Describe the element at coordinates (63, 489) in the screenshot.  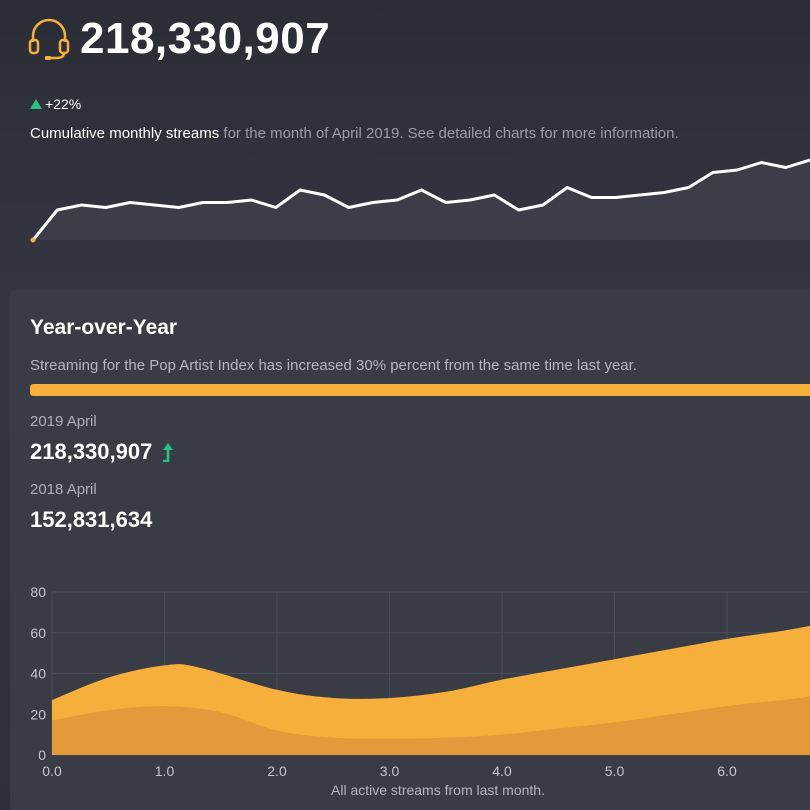
I see `previous-period-label: 2018 April` at that location.